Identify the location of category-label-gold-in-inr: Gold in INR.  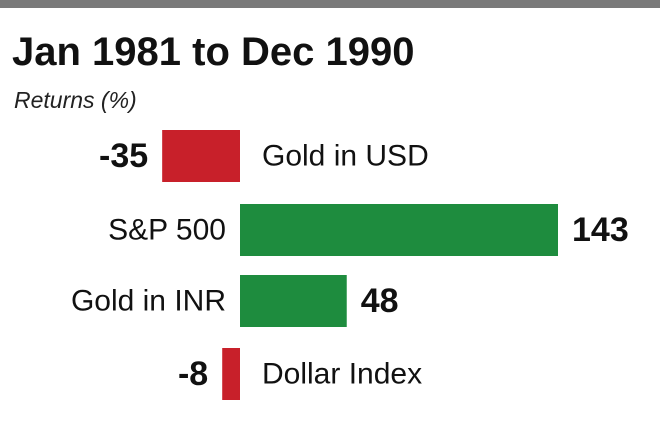
(148, 301).